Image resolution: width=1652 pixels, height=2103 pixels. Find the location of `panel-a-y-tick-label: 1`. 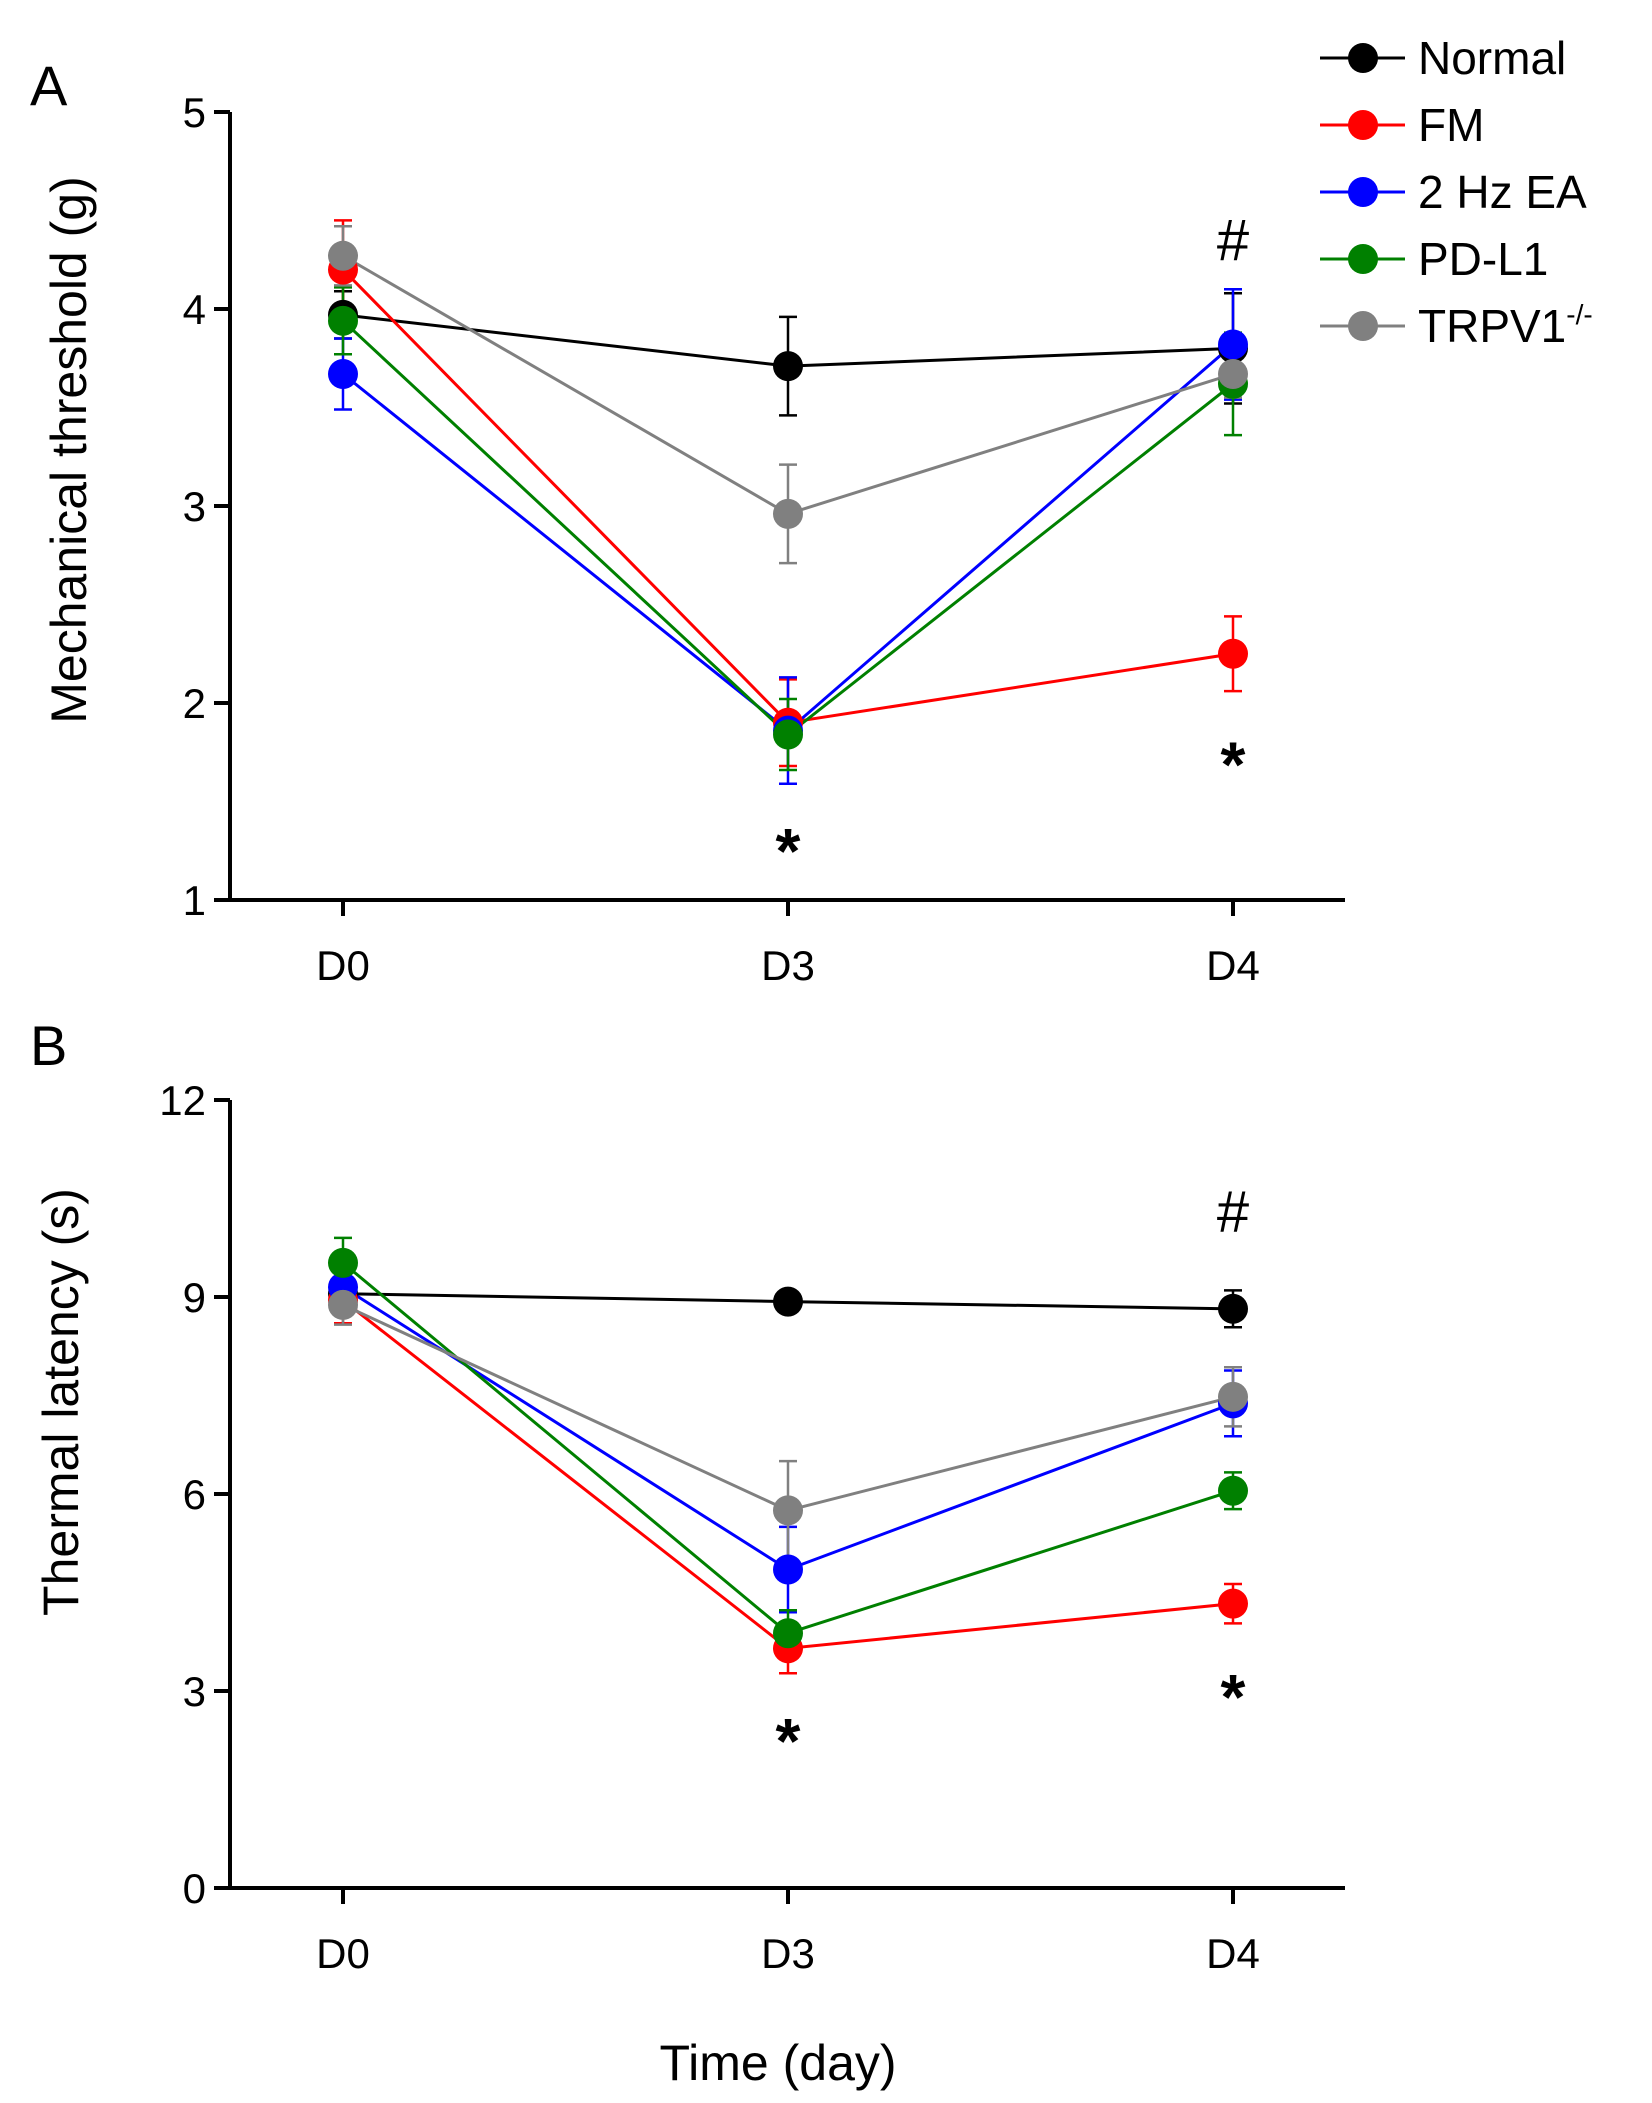

panel-a-y-tick-label: 1 is located at coordinates (194, 900).